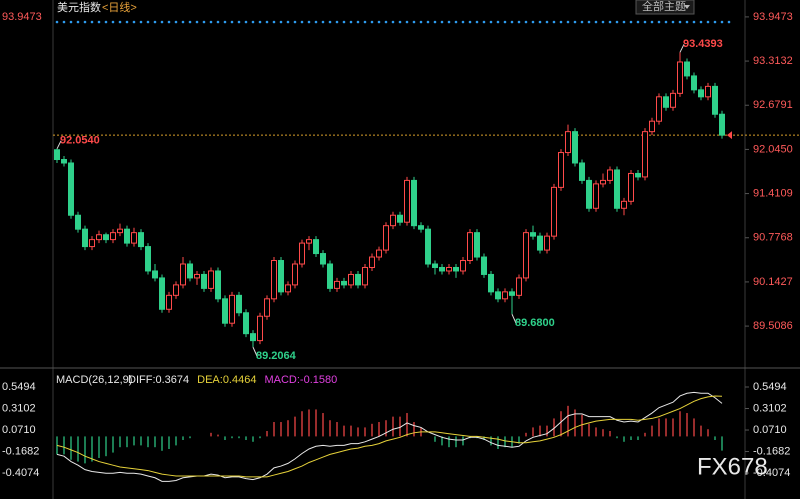 The width and height of the screenshot is (800, 499). I want to click on theme-button, so click(665, 7).